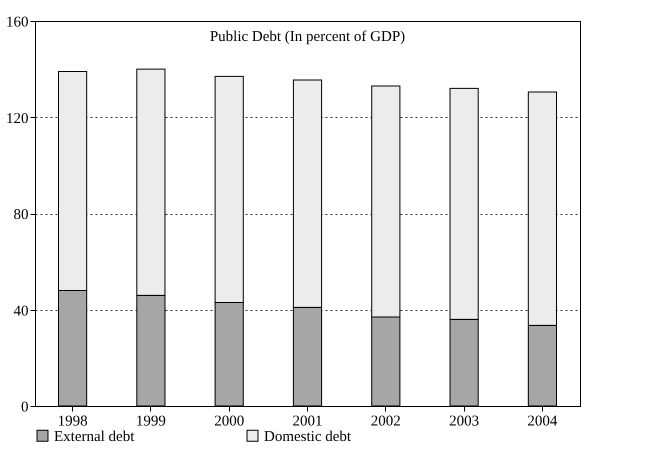 The image size is (649, 455). Describe the element at coordinates (17, 118) in the screenshot. I see `y-tick-label: 120` at that location.